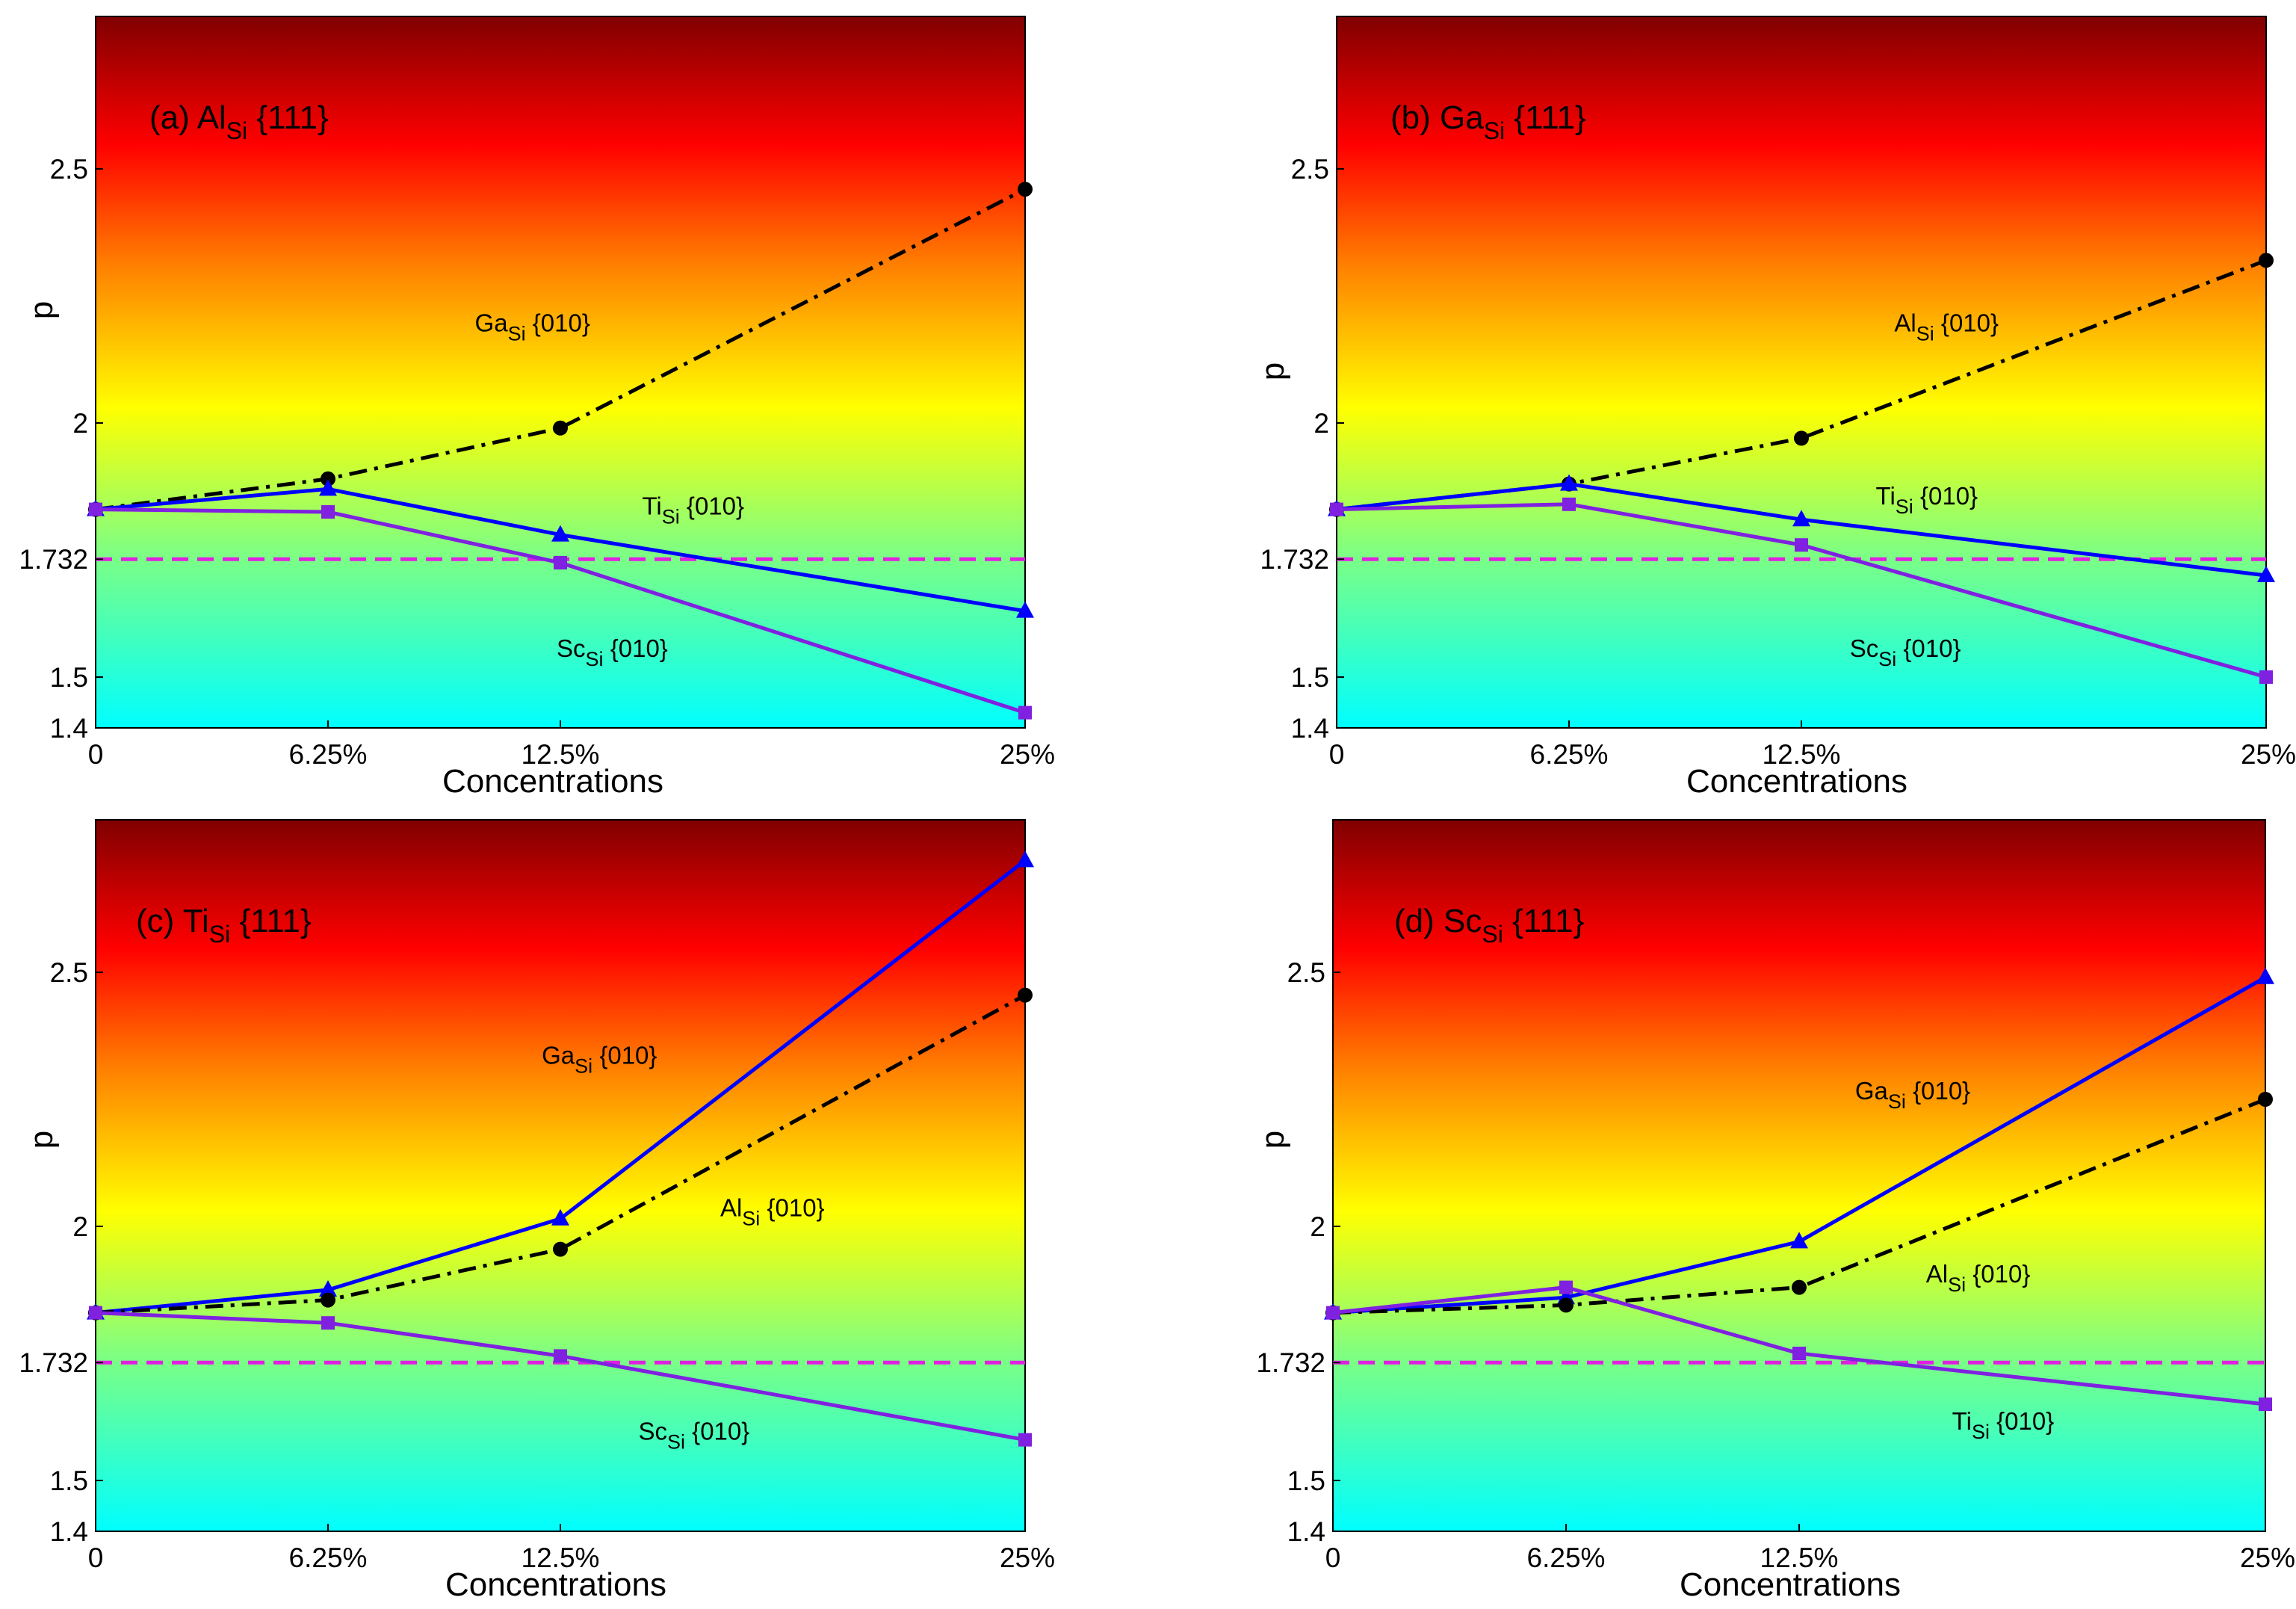 The width and height of the screenshot is (2296, 1609). Describe the element at coordinates (187, 117) in the screenshot. I see `panel-title-main: (a) Al` at that location.